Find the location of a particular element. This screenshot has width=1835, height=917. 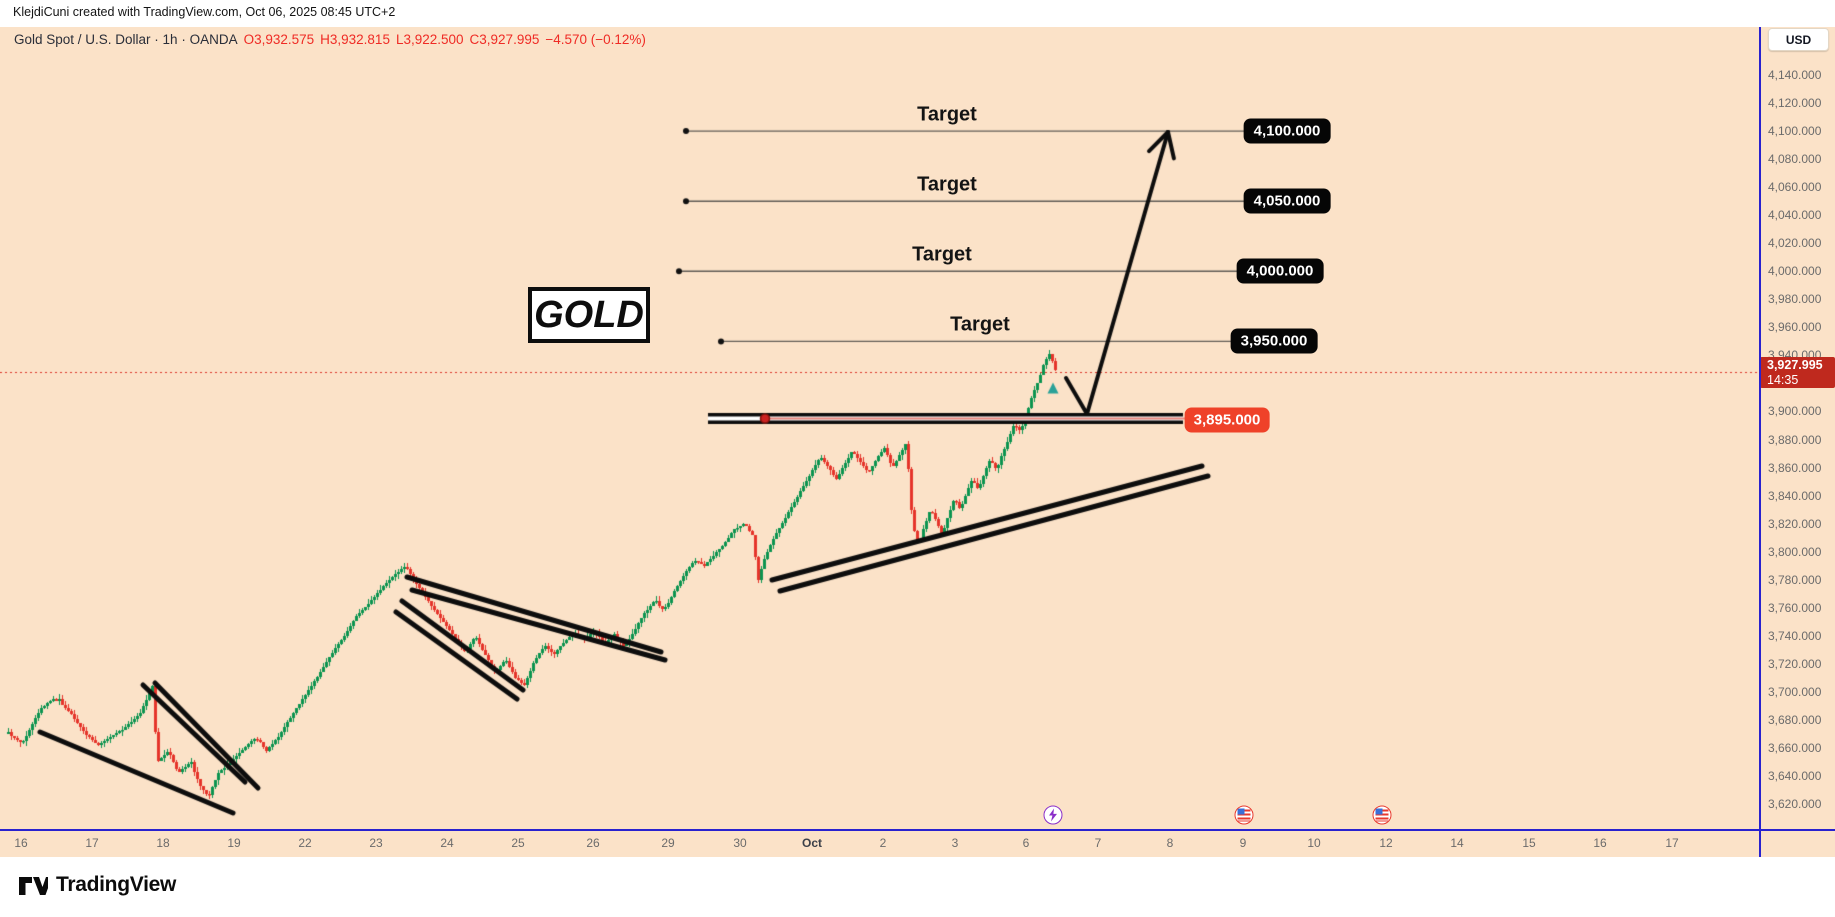

time-axis-label: 23 is located at coordinates (376, 843).